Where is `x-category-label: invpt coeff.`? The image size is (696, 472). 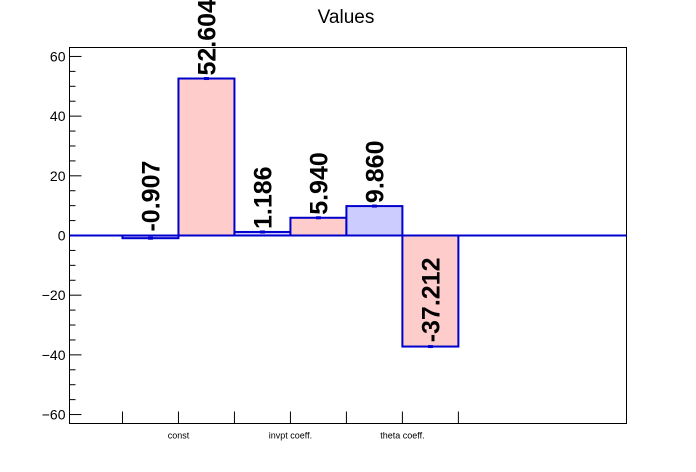 x-category-label: invpt coeff. is located at coordinates (290, 436).